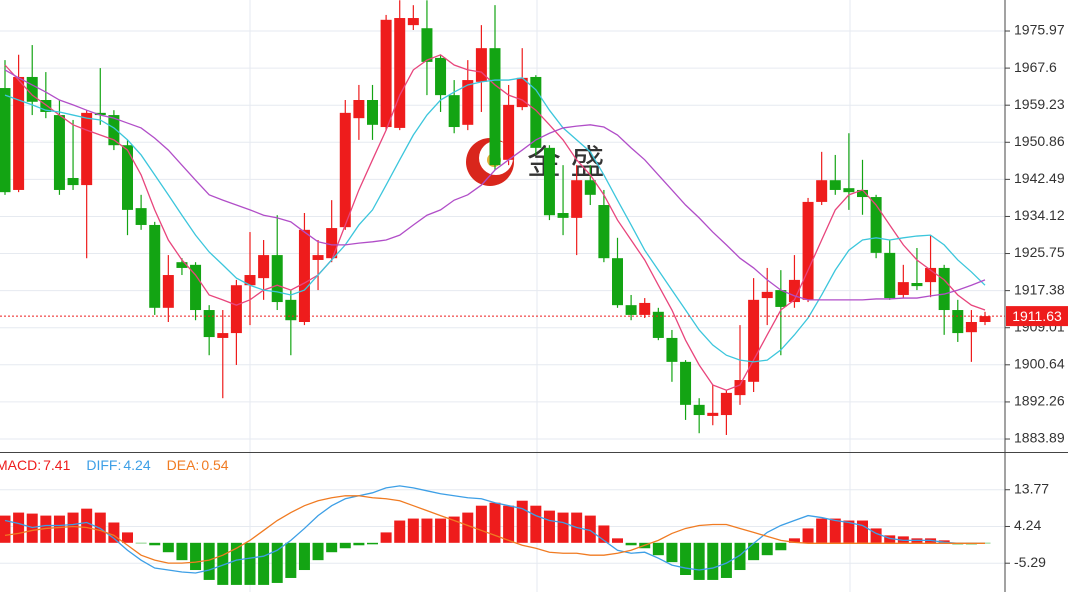  I want to click on y-tick-label: 1900.64, so click(1039, 364).